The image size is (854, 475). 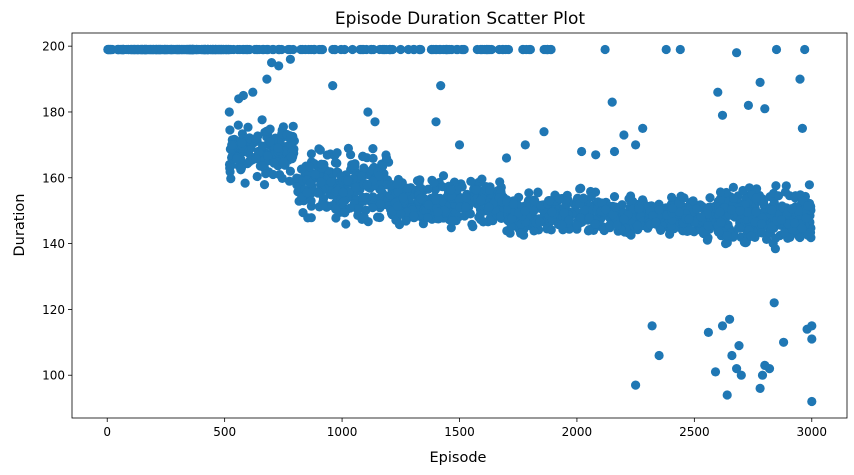 I want to click on x-tick-label: 3000, so click(x=811, y=432).